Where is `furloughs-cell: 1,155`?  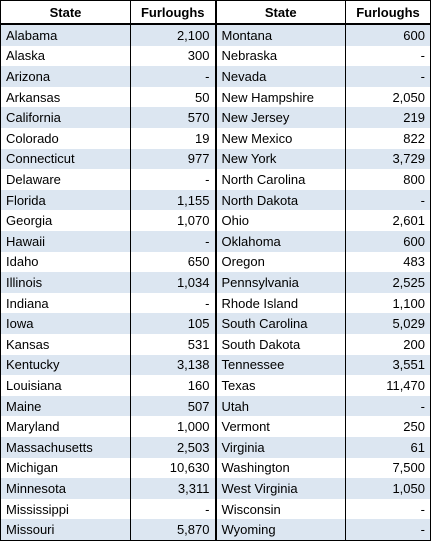 furloughs-cell: 1,155 is located at coordinates (173, 200).